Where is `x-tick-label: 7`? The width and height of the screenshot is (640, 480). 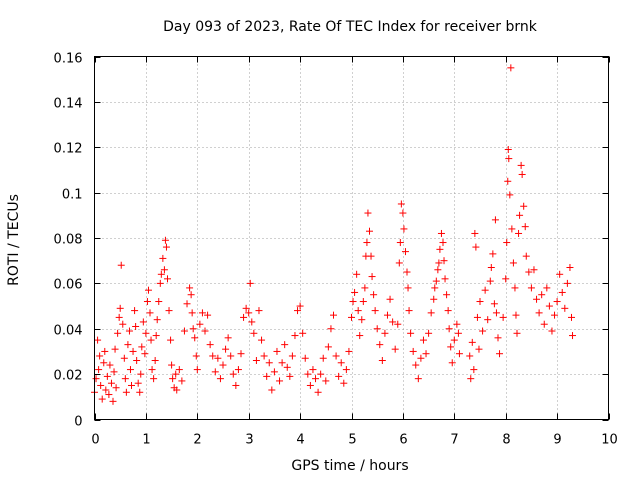
x-tick-label: 7 is located at coordinates (454, 440).